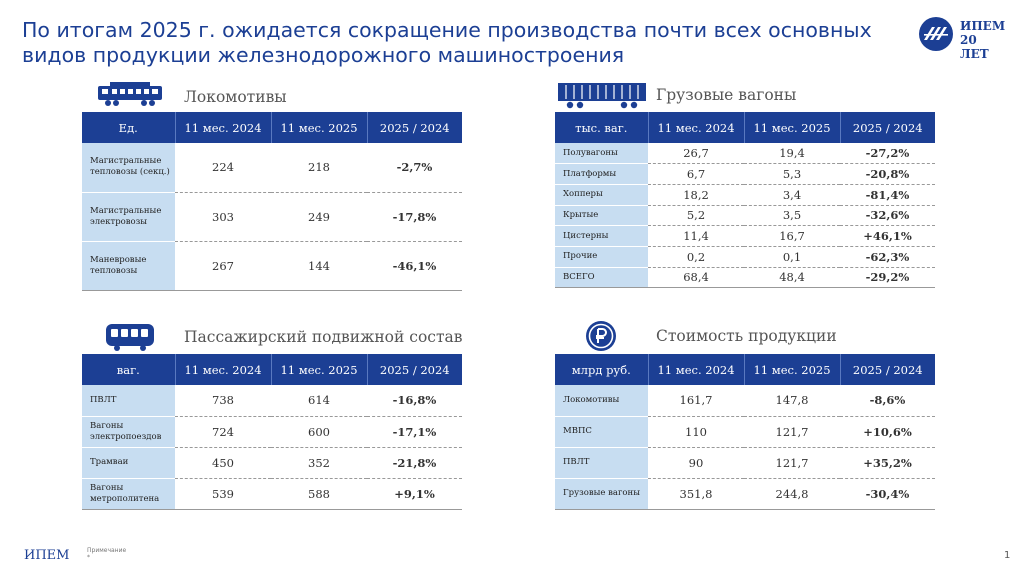  What do you see at coordinates (128, 217) in the screenshot?
I see `row-label: Магистральные электровозы` at bounding box center [128, 217].